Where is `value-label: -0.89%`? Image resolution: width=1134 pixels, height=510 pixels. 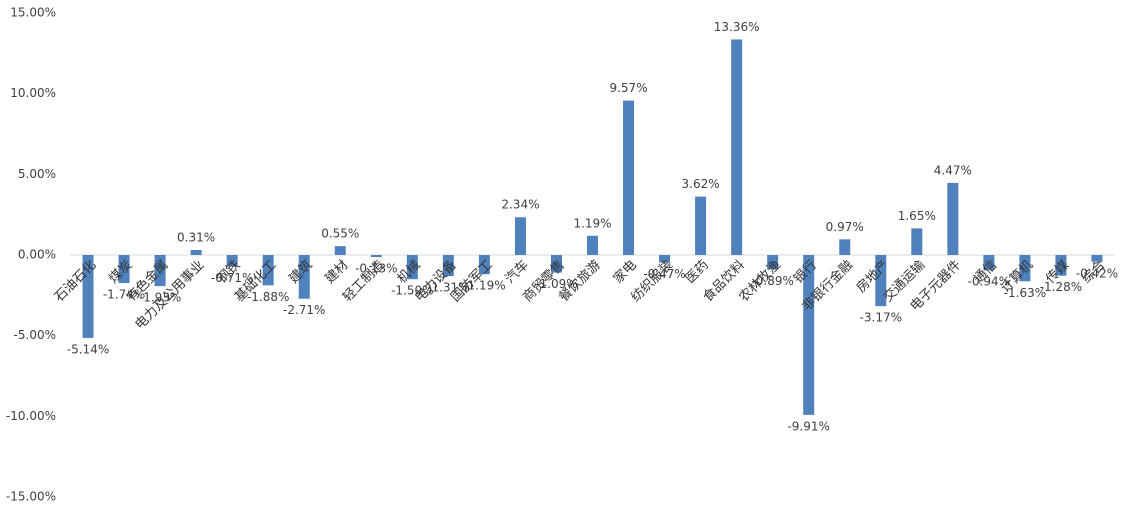 value-label: -0.89% is located at coordinates (772, 281).